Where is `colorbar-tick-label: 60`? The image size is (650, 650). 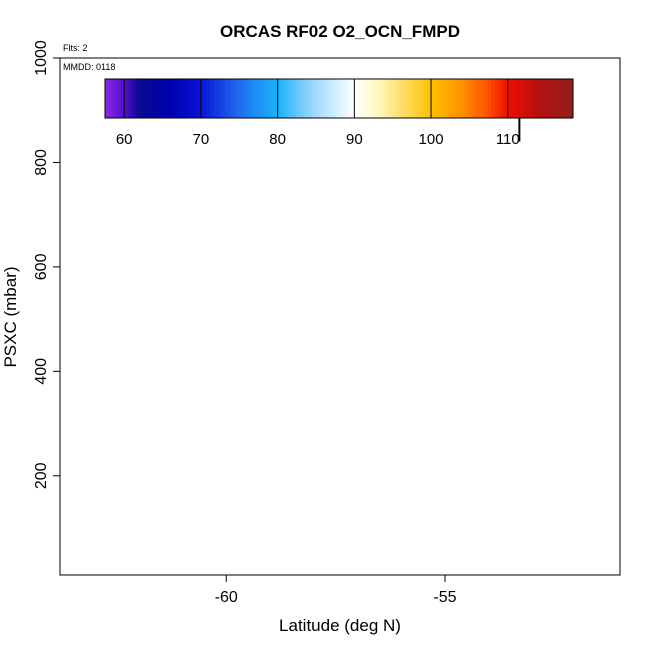 colorbar-tick-label: 60 is located at coordinates (124, 139).